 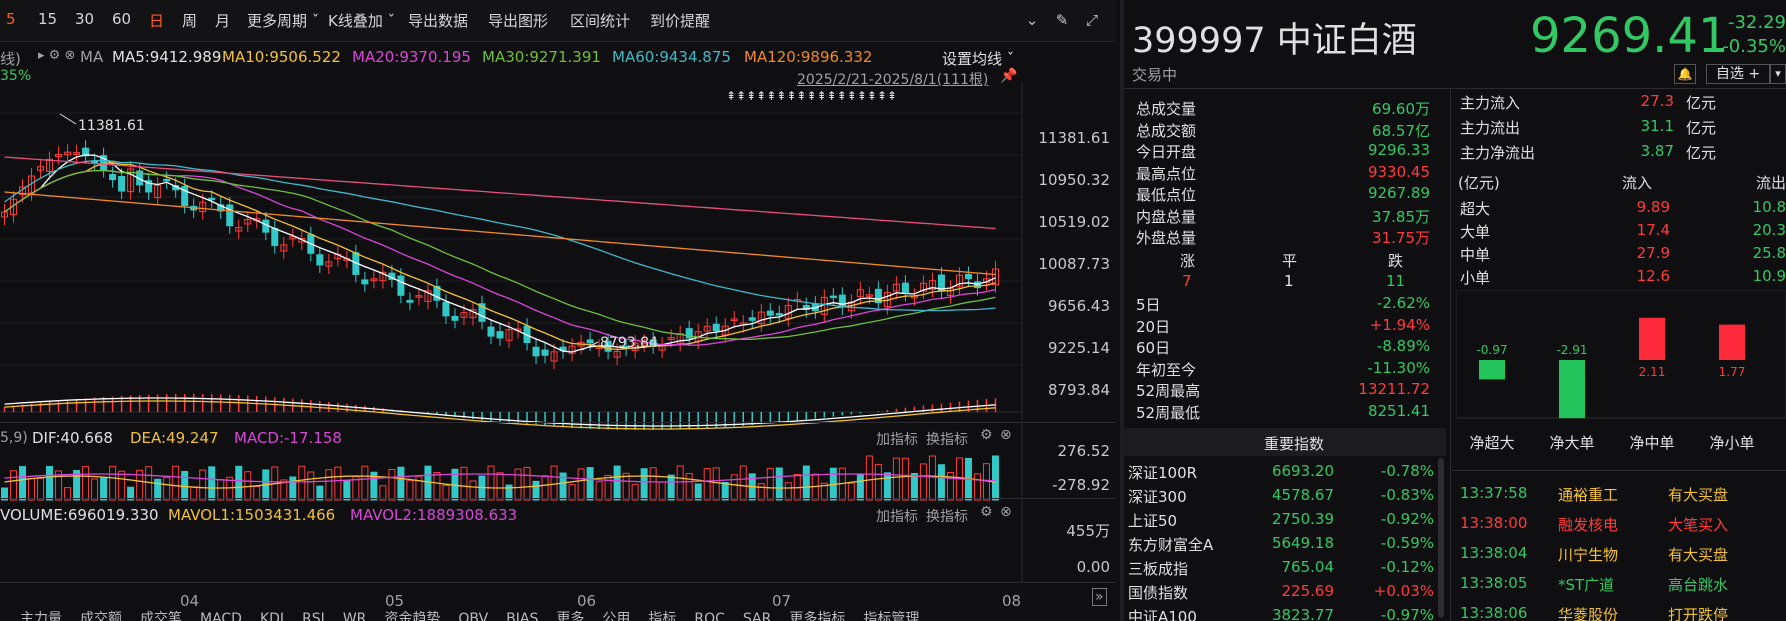 I want to click on period-week: 周, so click(x=190, y=21).